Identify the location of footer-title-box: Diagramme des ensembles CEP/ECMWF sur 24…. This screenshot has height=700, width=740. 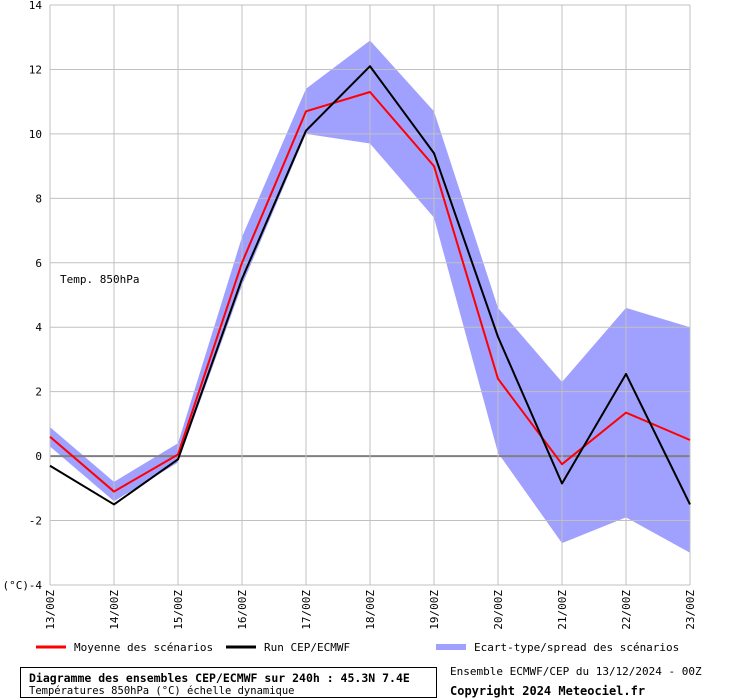
(228, 682).